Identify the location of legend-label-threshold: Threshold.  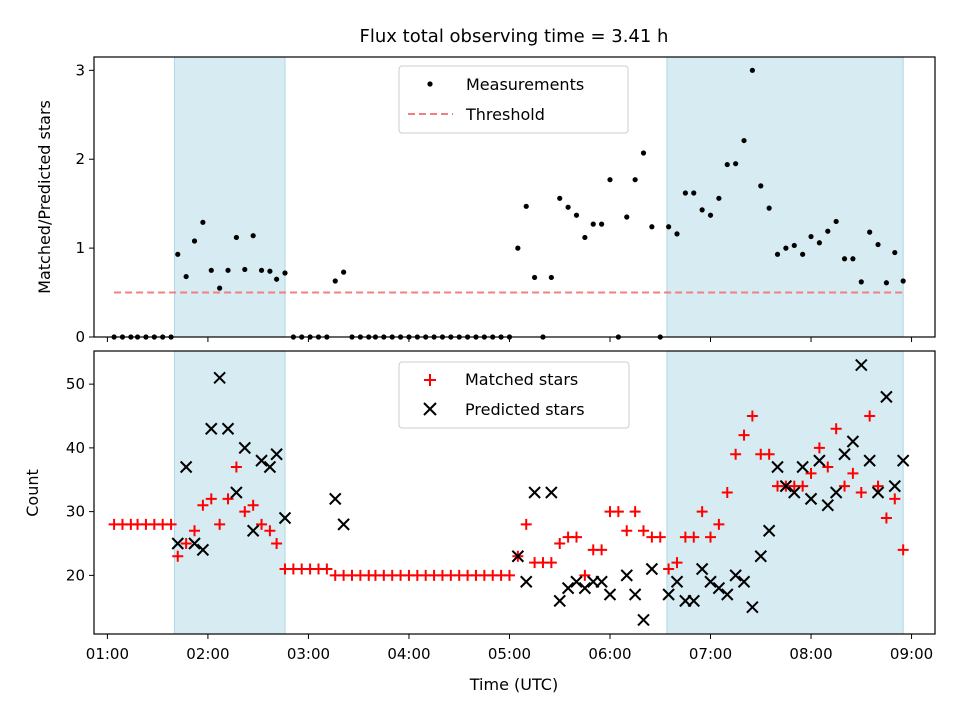
(505, 114).